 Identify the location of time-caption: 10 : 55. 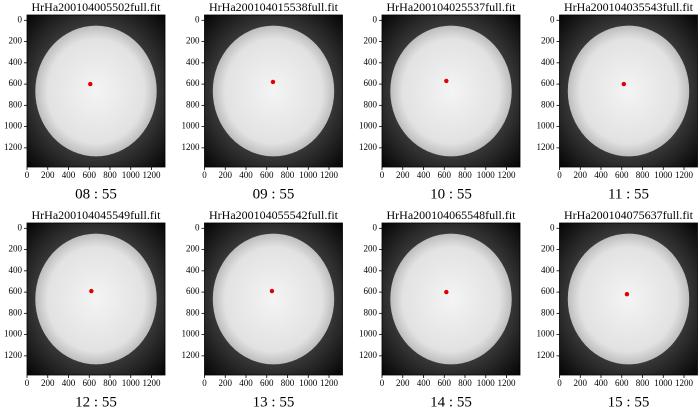
(451, 194).